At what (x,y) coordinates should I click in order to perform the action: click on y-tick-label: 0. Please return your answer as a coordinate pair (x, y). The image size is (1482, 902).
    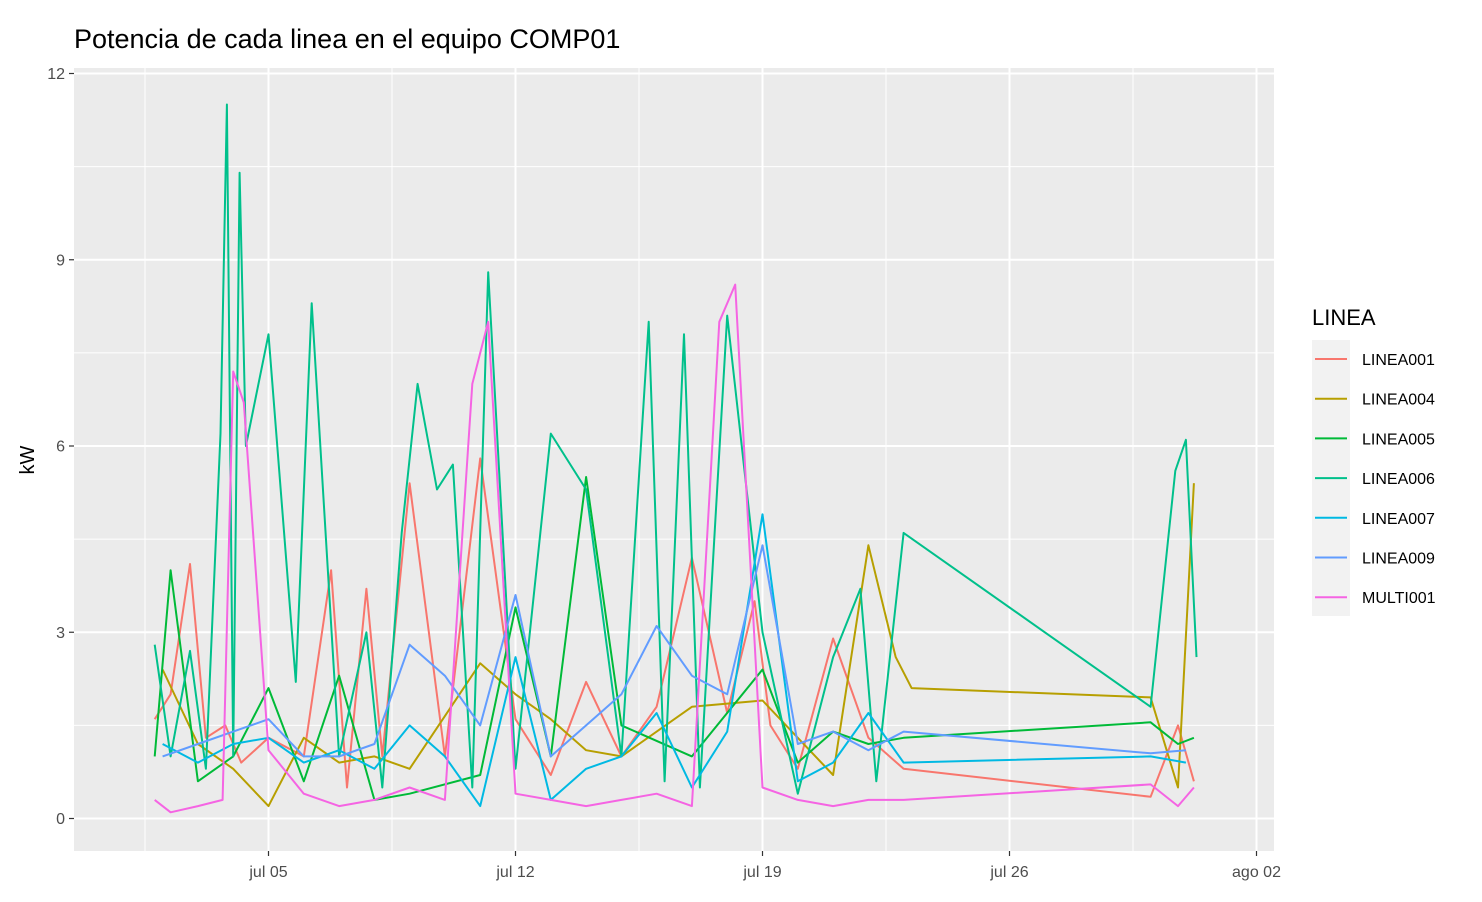
    Looking at the image, I should click on (60, 819).